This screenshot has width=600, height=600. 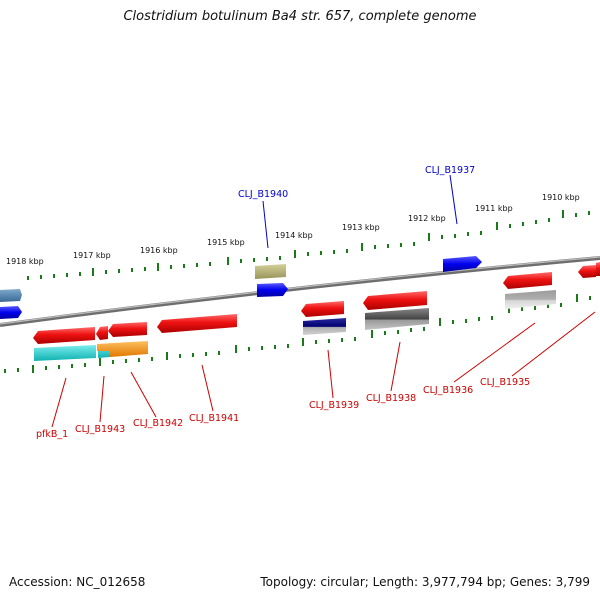 I want to click on gene-label: CLJ_B1937, so click(x=450, y=170).